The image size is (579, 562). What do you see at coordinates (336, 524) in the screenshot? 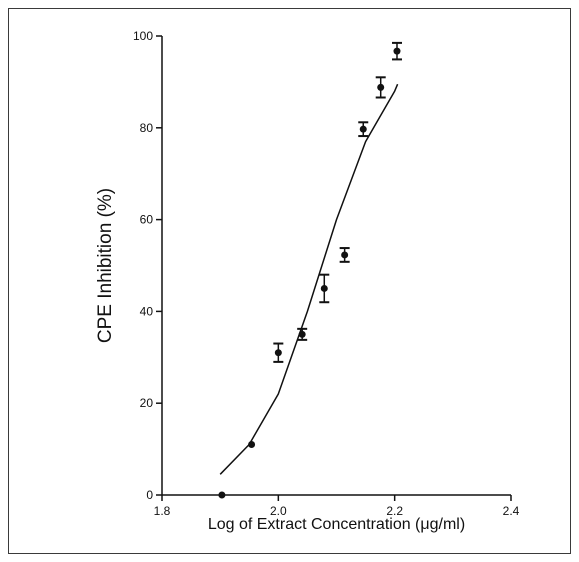
I see `x-axis-label: Log of Extract Concentration (μg/ml)` at bounding box center [336, 524].